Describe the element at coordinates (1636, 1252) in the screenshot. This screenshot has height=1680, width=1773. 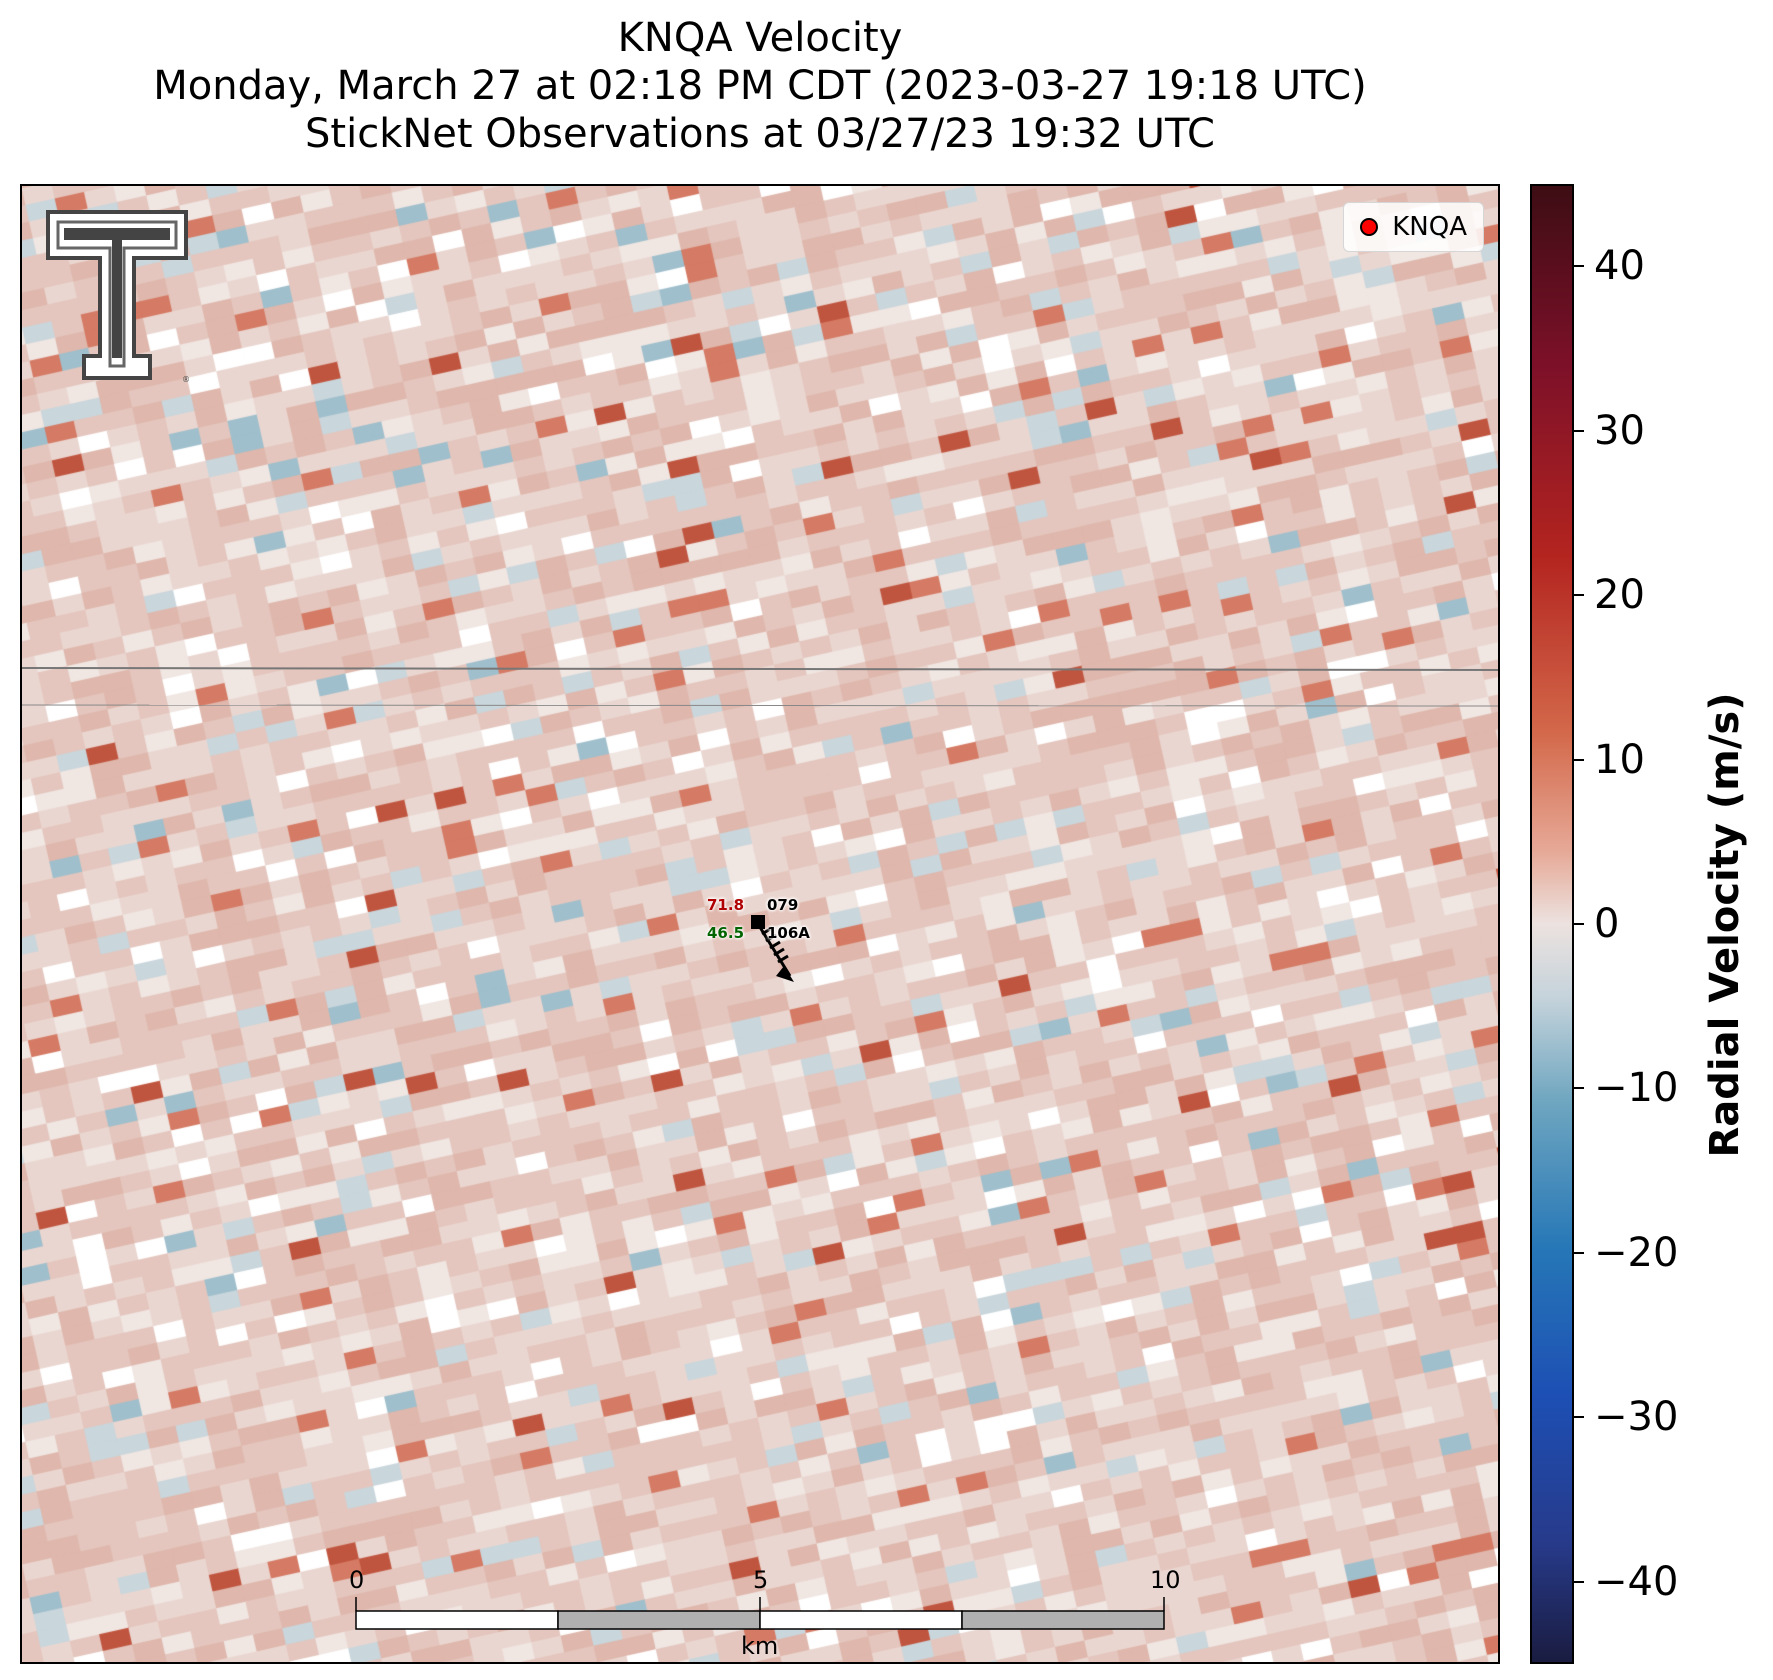
I see `colorbar-tick-label: −20` at that location.